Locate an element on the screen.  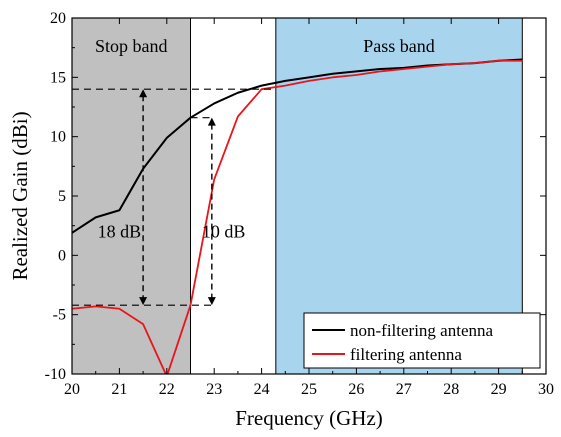
y-tick-label: 5 is located at coordinates (62, 196).